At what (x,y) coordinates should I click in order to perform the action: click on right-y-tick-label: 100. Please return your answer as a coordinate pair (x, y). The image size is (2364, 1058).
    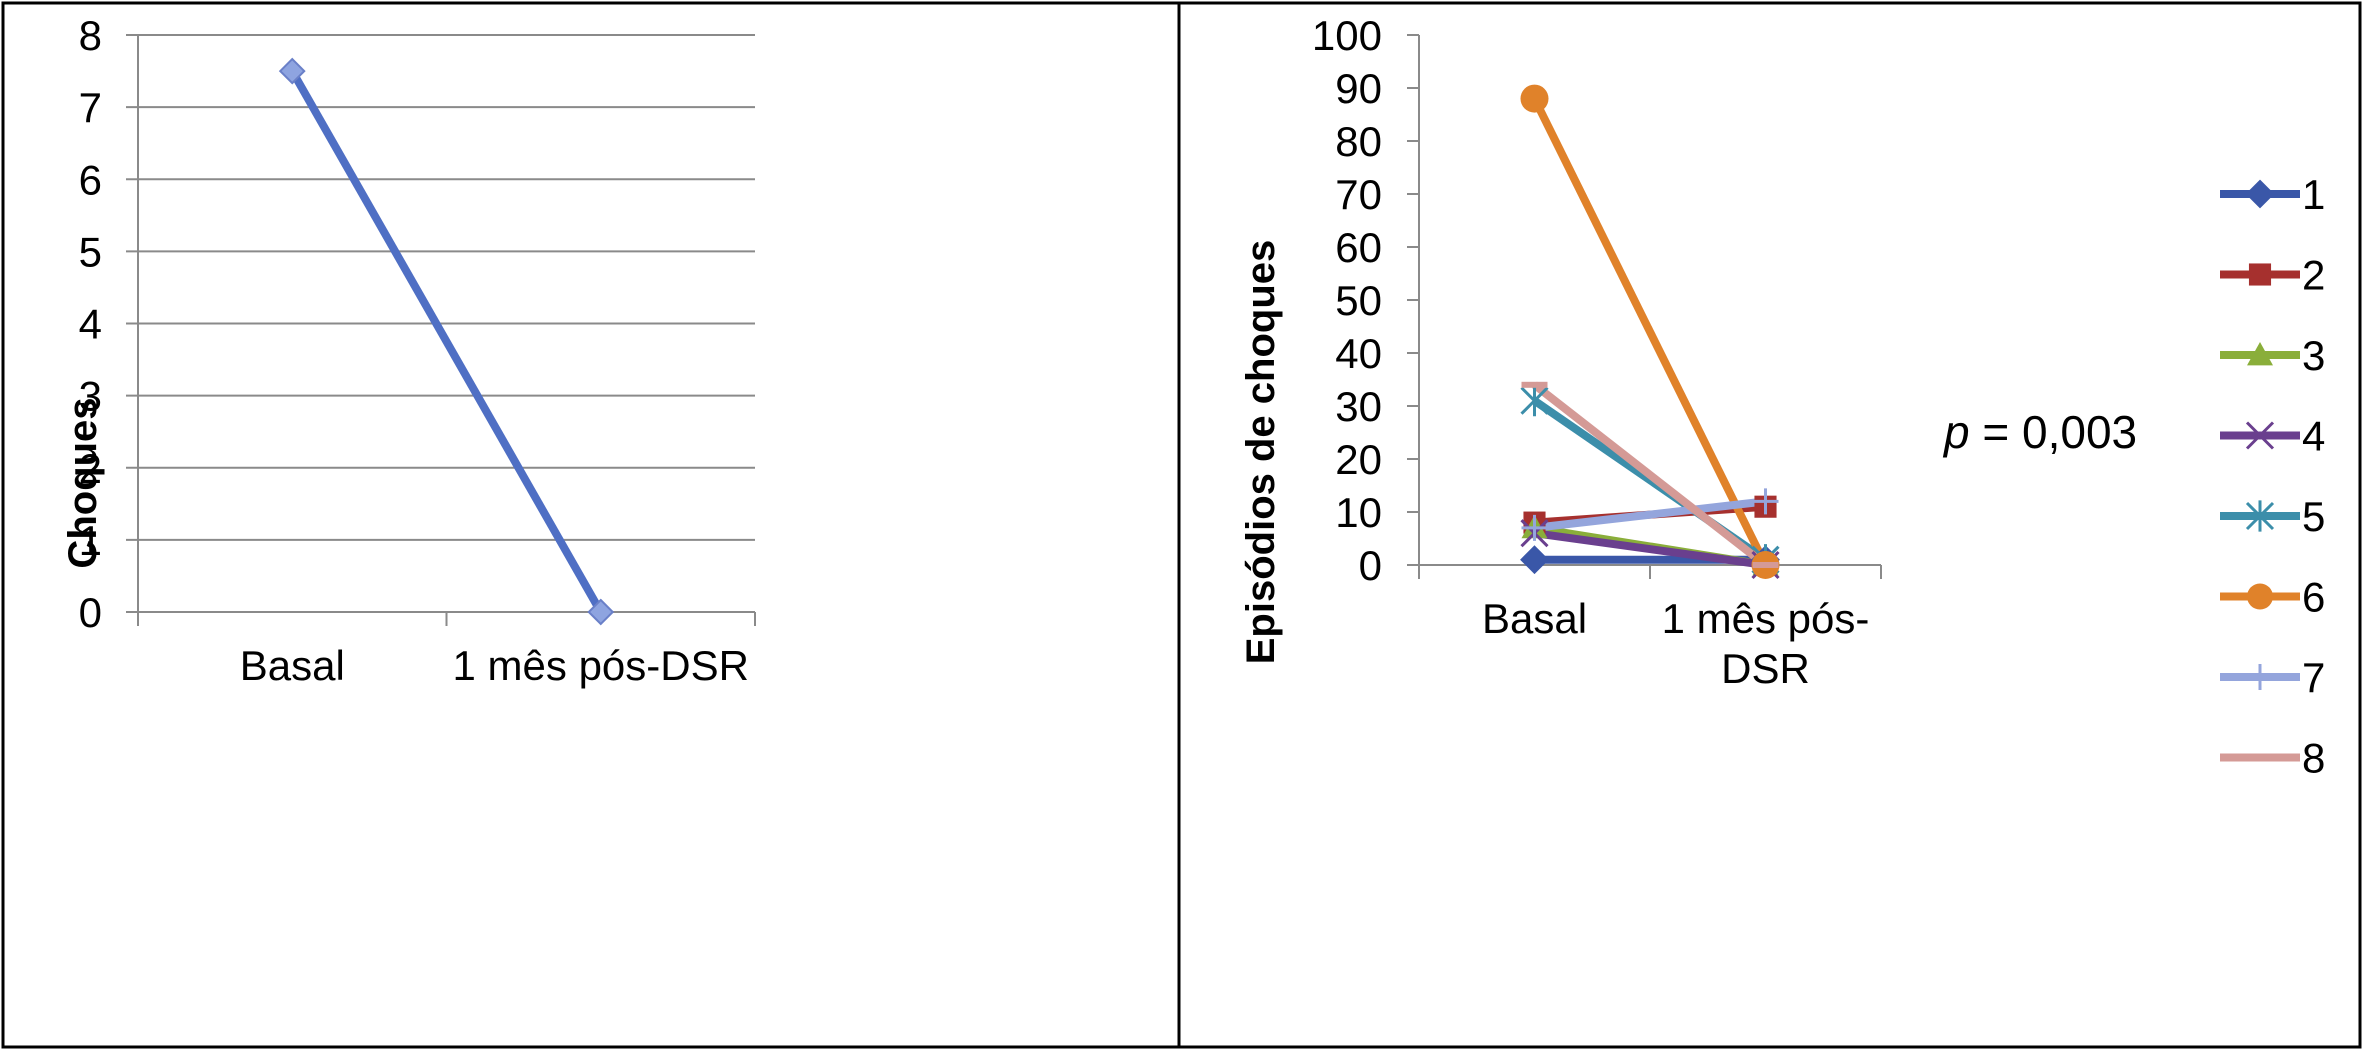
    Looking at the image, I should click on (1347, 35).